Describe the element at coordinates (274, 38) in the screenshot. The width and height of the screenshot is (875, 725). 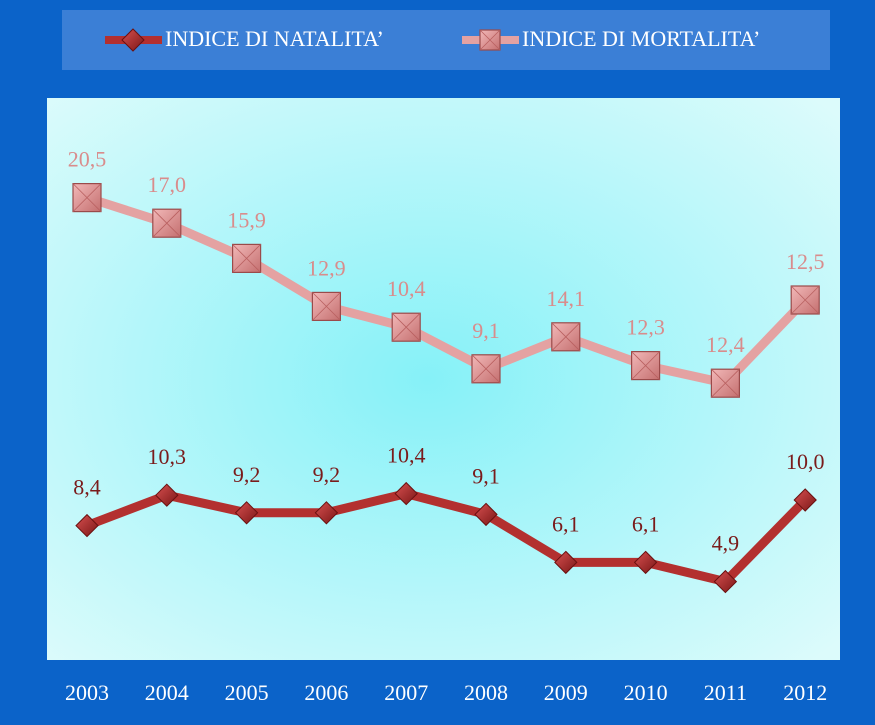
I see `legend-label: INDICE DI NATALITA’` at that location.